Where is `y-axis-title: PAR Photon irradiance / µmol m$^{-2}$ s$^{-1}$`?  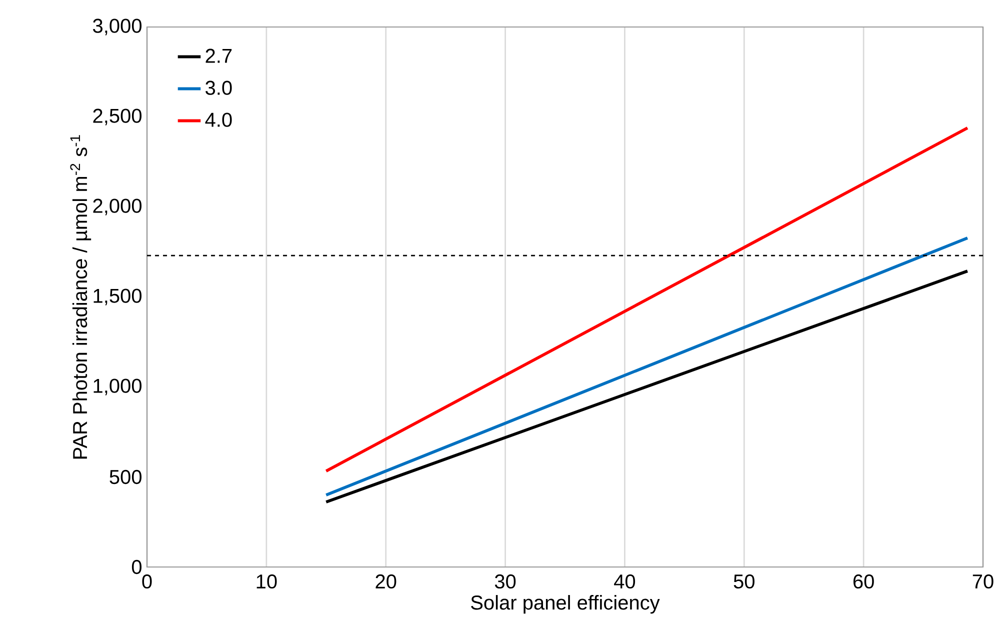
y-axis-title: PAR Photon irradiance / µmol m$^{-2}$ s$^{-1}$ is located at coordinates (81, 297).